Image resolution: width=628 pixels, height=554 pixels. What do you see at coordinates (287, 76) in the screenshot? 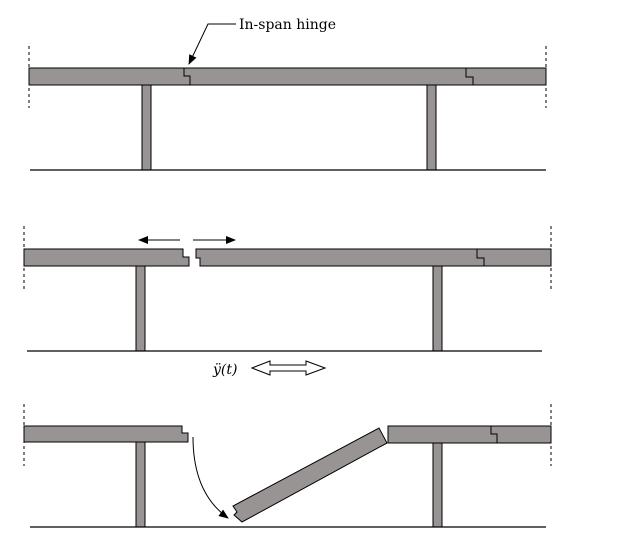
I see `bridge-deck` at bounding box center [287, 76].